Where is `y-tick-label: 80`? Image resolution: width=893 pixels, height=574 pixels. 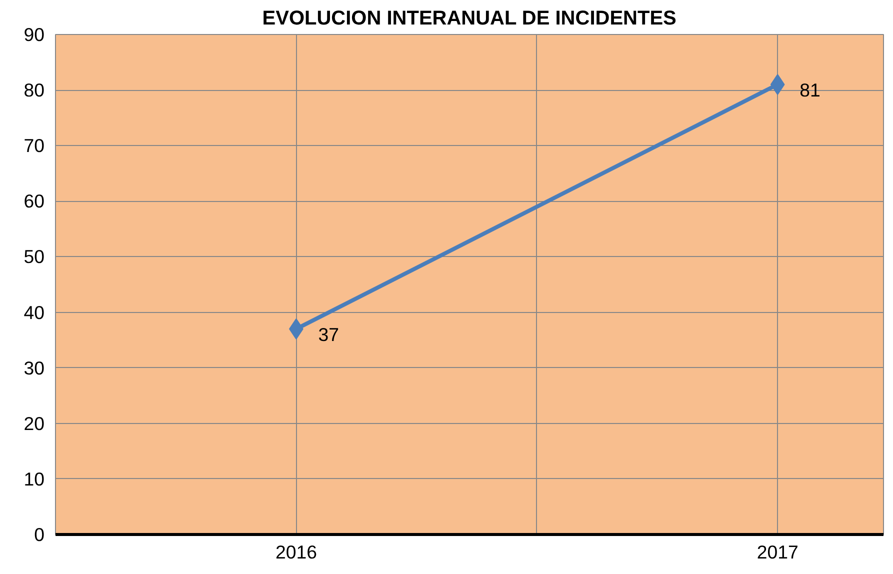
y-tick-label: 80 is located at coordinates (34, 90).